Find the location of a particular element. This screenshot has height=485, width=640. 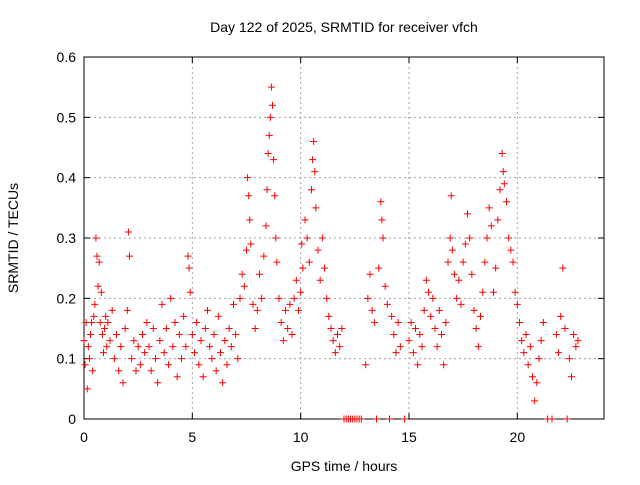

x-tick-label: 0 is located at coordinates (84, 437).